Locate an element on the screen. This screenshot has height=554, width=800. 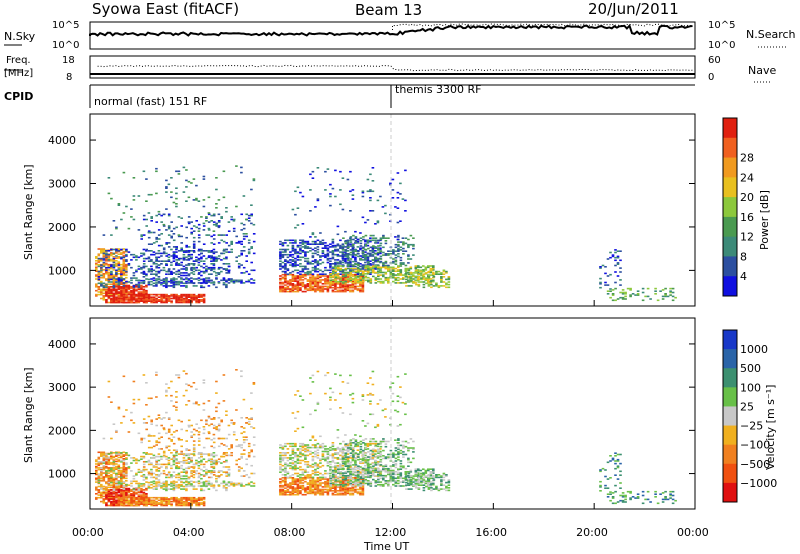
colorbar-tick-label: 4 is located at coordinates (743, 276).